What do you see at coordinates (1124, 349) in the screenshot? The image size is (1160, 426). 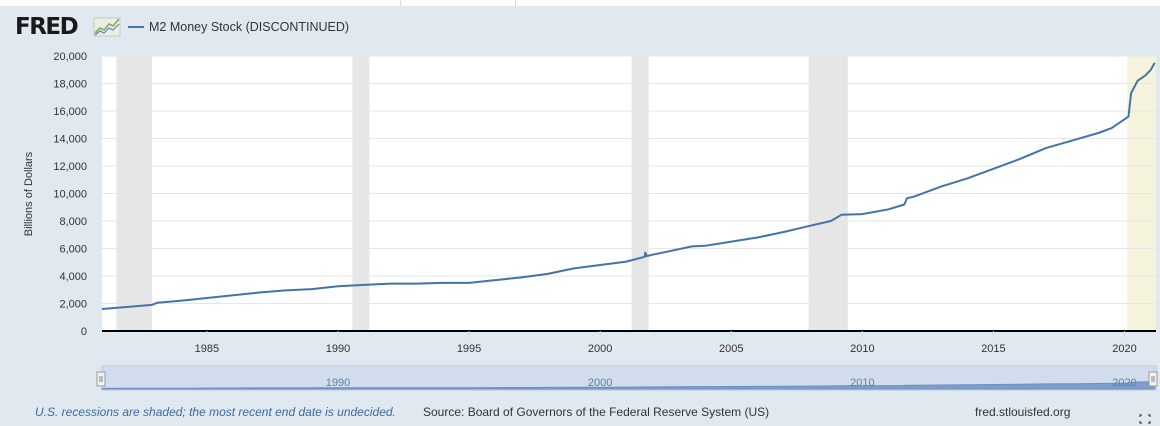 I see `x-tick-label: 2020` at bounding box center [1124, 349].